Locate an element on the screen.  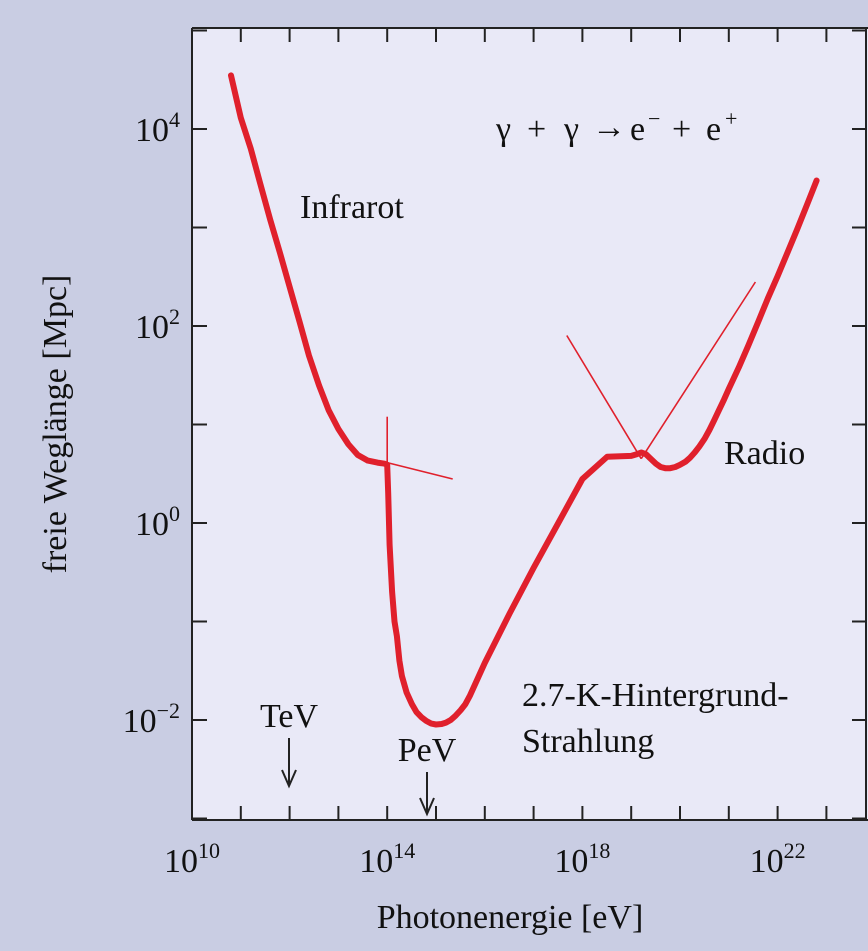
reaction-equation: γ + γ → e − + e + is located at coordinates (616, 127).